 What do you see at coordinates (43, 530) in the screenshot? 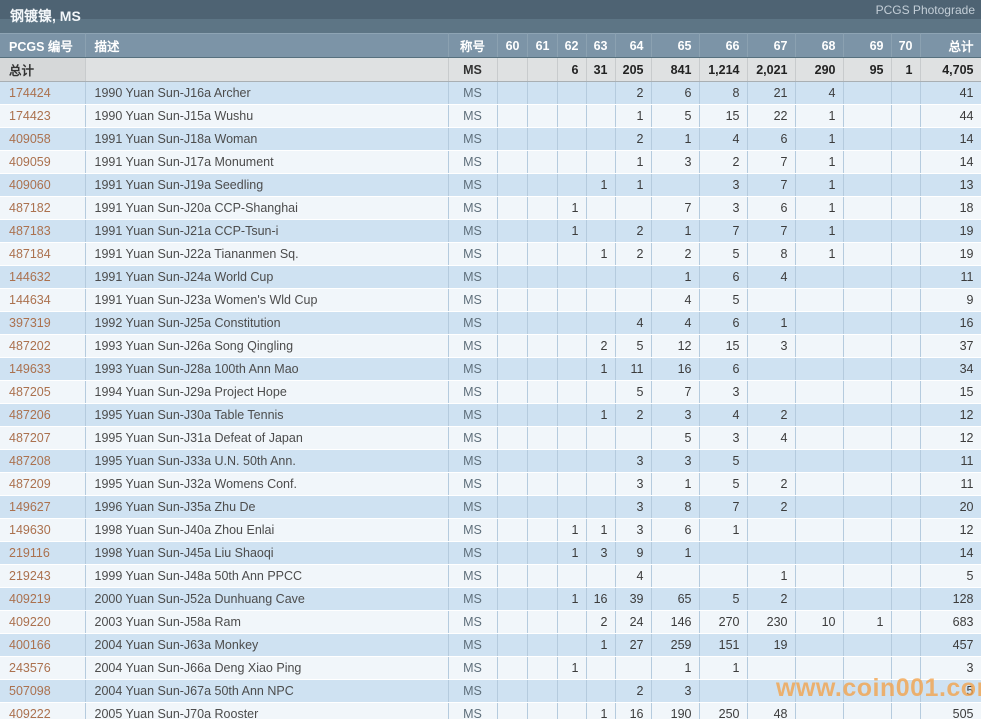
I see `pcgs-number-link: 149630` at bounding box center [43, 530].